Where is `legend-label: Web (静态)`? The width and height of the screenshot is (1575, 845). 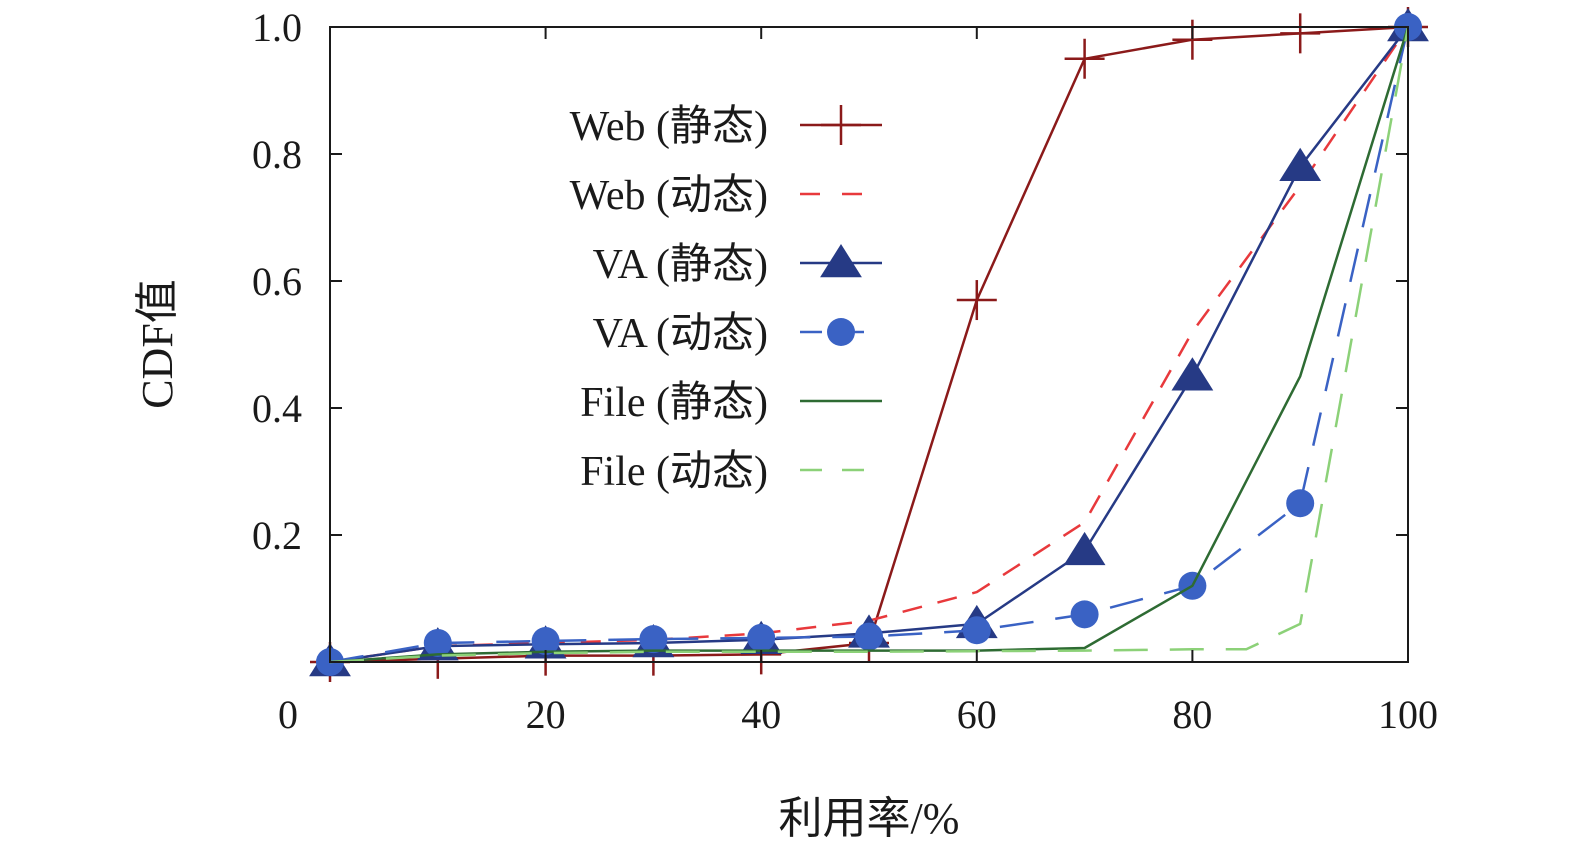 legend-label: Web (静态) is located at coordinates (669, 127).